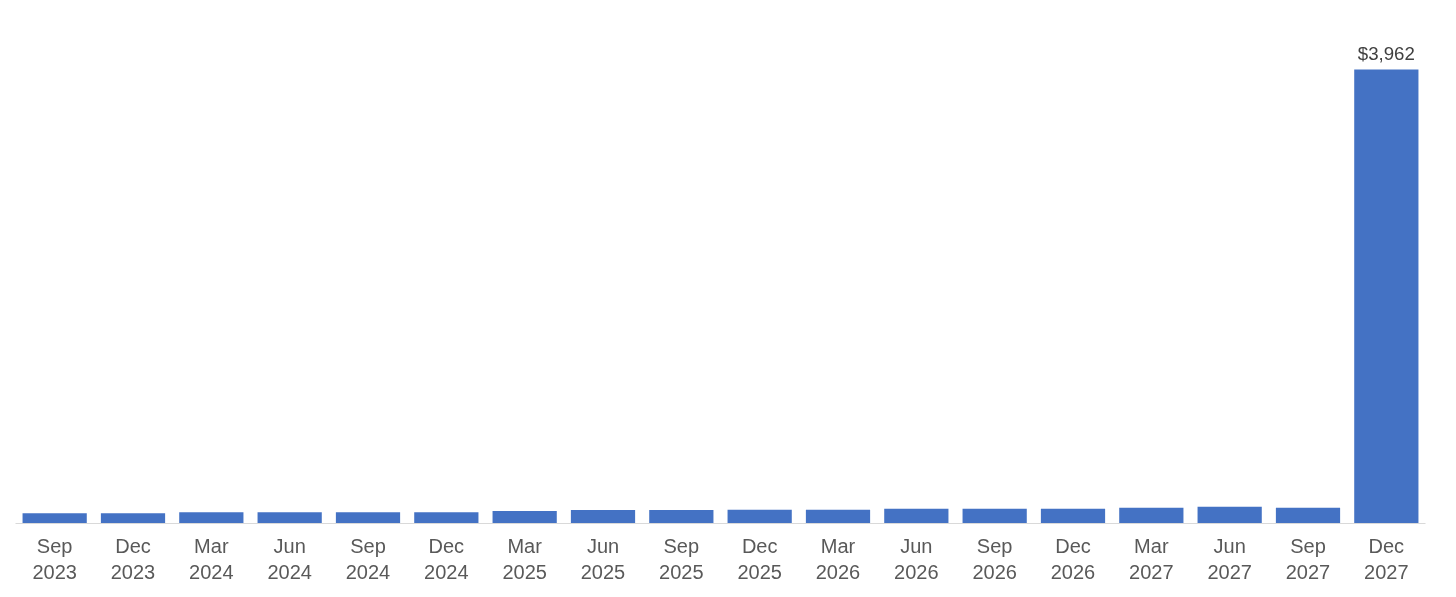  Describe the element at coordinates (524, 558) in the screenshot. I see `x-tick-label: Mar 2025` at that location.